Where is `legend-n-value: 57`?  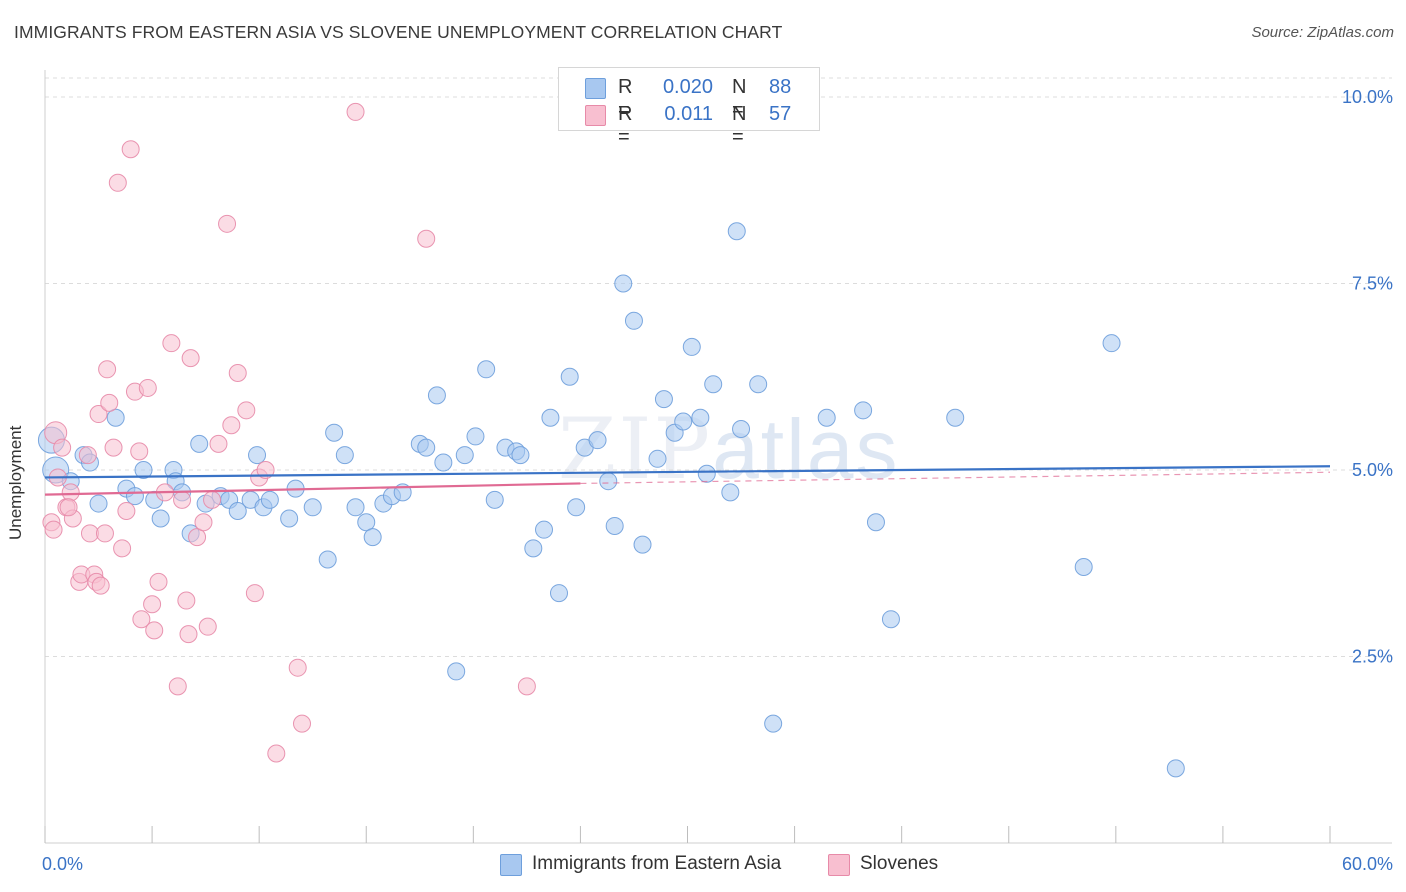
legend-n-value: 57 is located at coordinates (780, 114).